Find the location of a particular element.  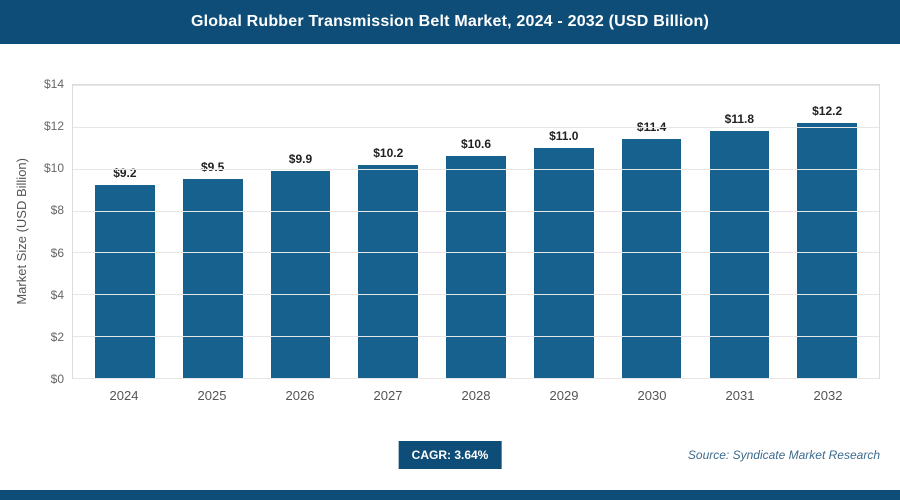

x-tick-label: 2029 is located at coordinates (564, 395).